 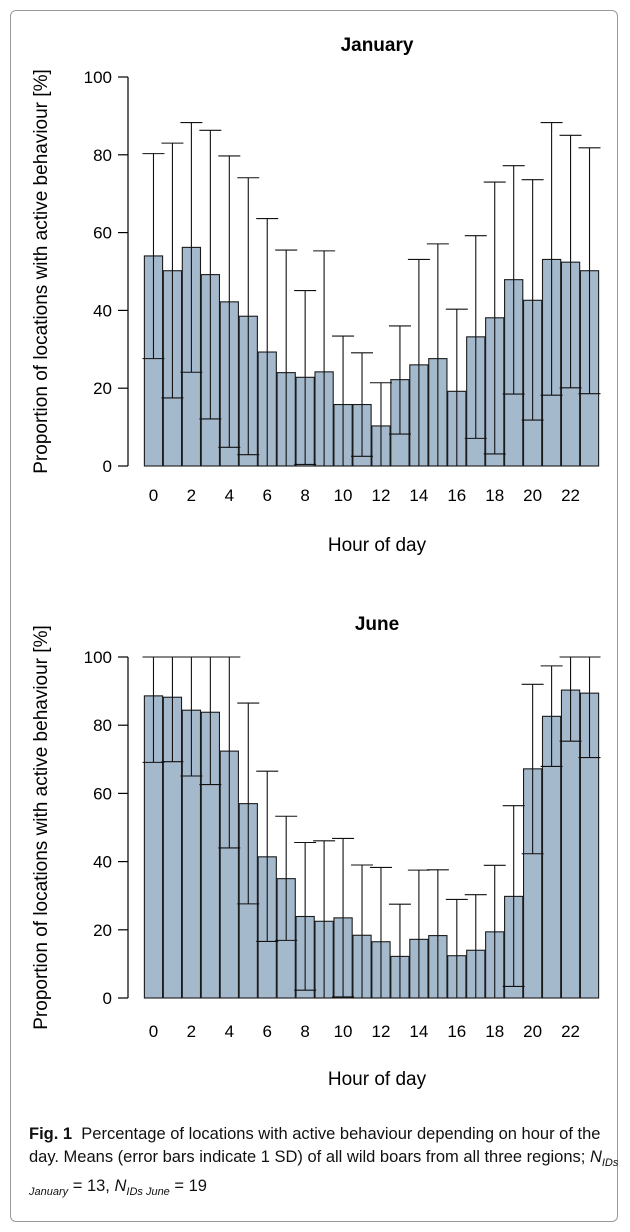 What do you see at coordinates (91, 1186) in the screenshot?
I see `caption-n1-value: = 13,` at bounding box center [91, 1186].